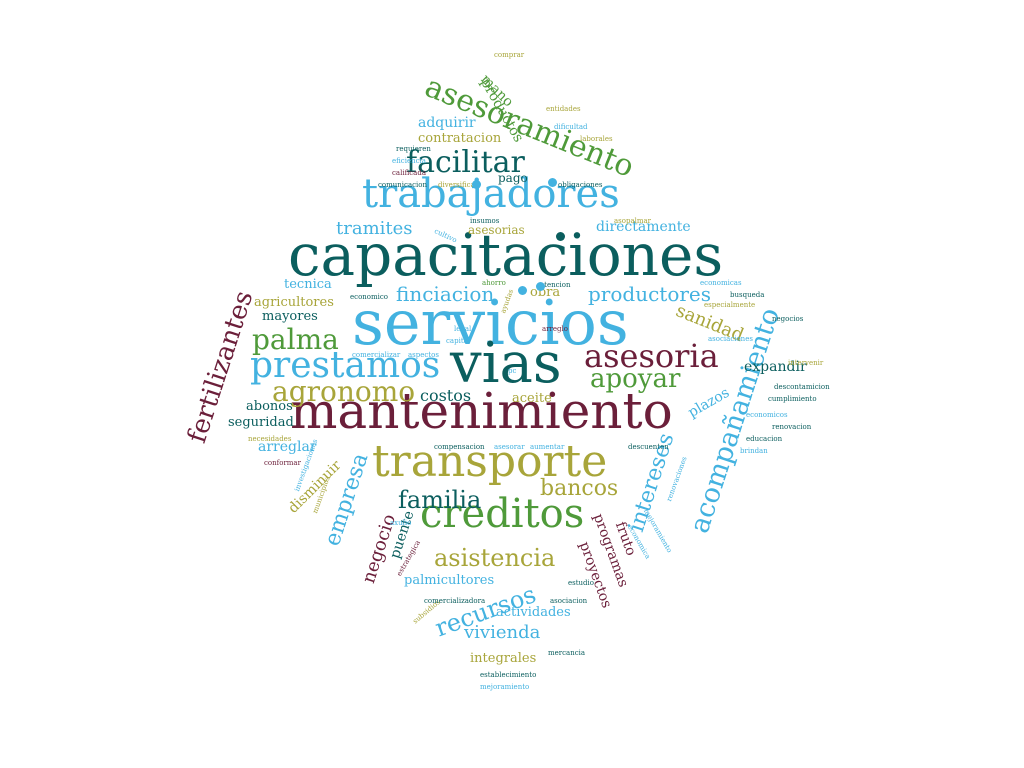  I want to click on word-integrales: integrales, so click(503, 658).